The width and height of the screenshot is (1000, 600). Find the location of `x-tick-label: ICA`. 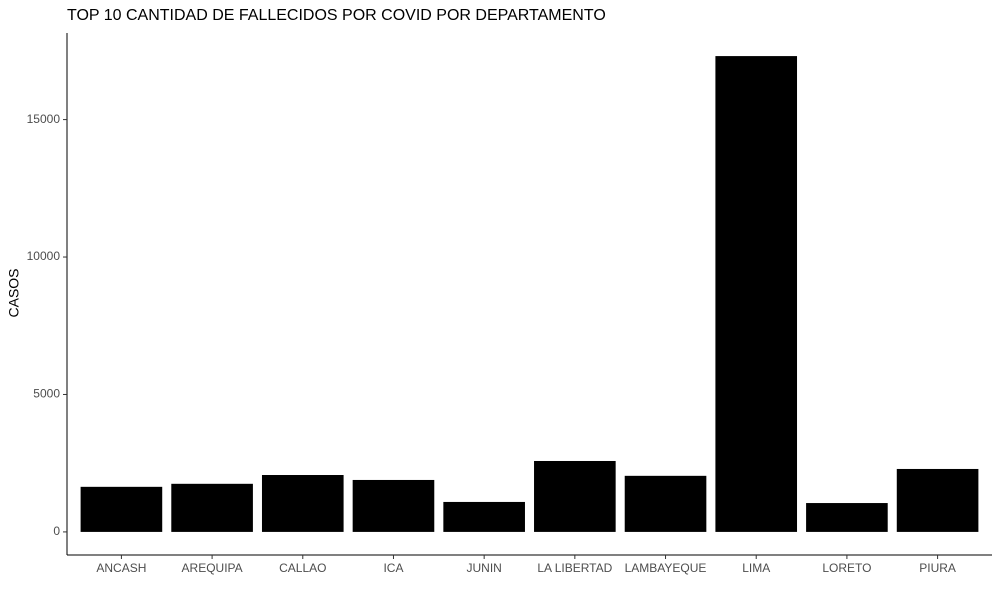

x-tick-label: ICA is located at coordinates (393, 568).